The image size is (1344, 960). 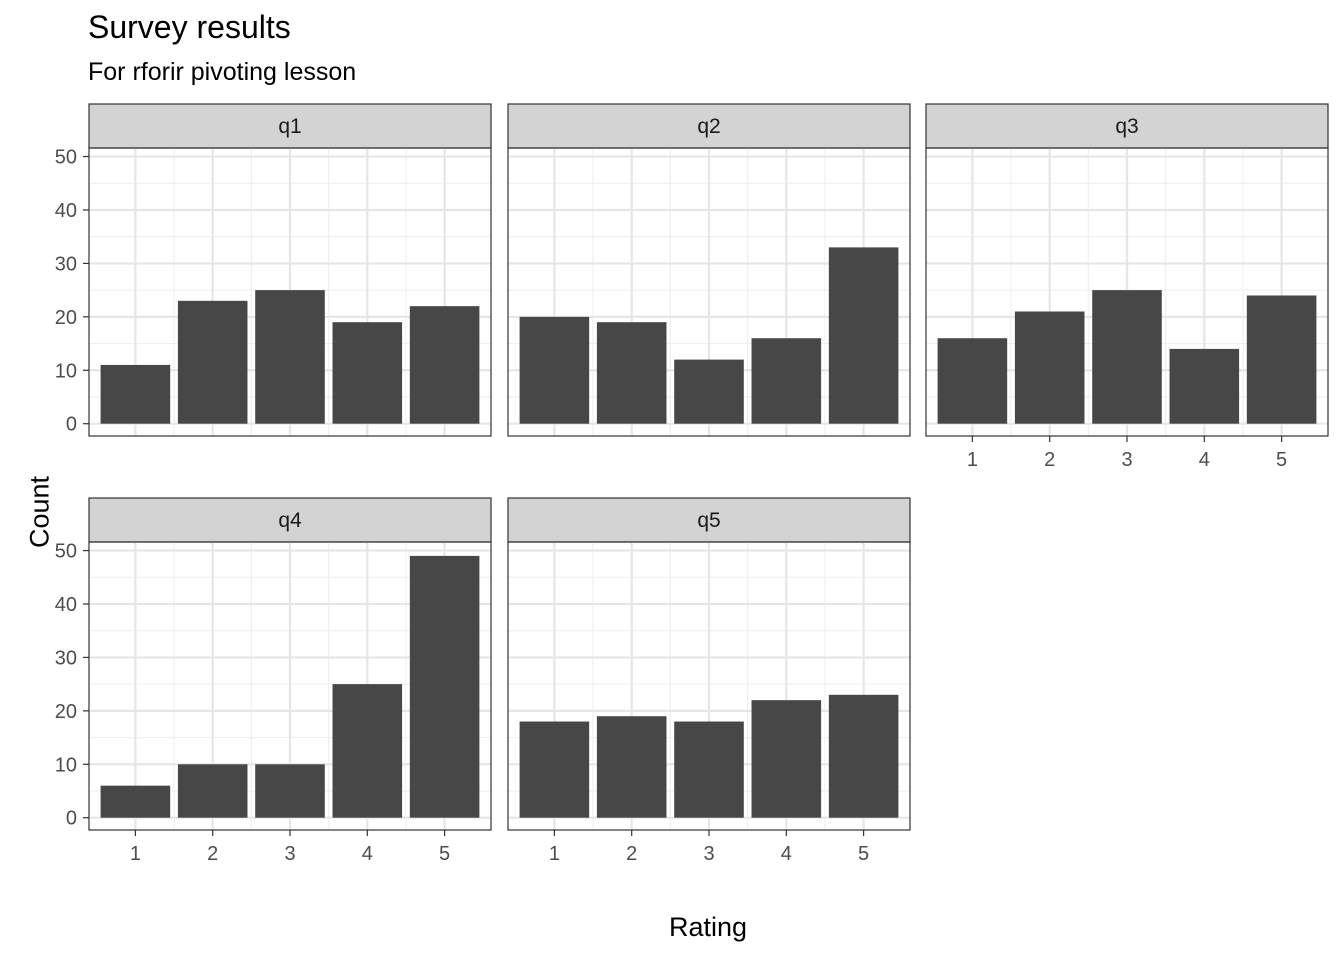 I want to click on facet-strip-label: q2, so click(x=708, y=126).